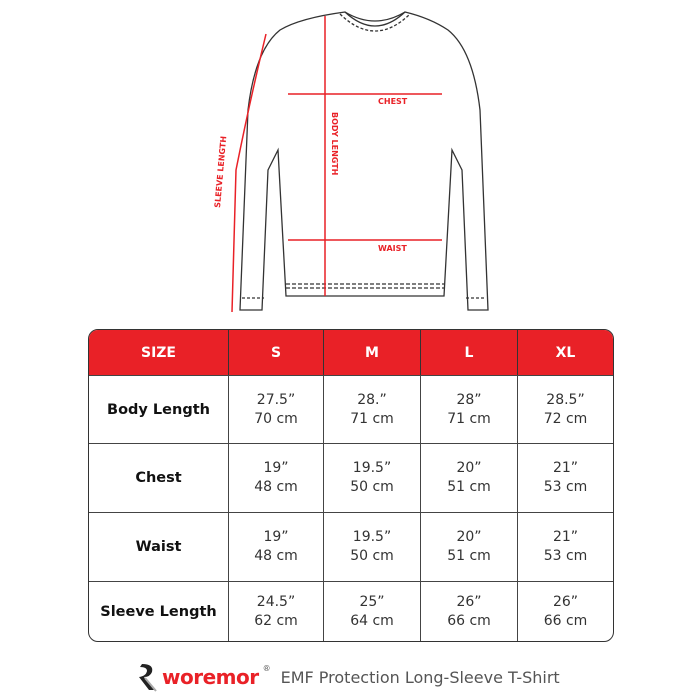  Describe the element at coordinates (565, 352) in the screenshot. I see `header-xl: XL` at that location.